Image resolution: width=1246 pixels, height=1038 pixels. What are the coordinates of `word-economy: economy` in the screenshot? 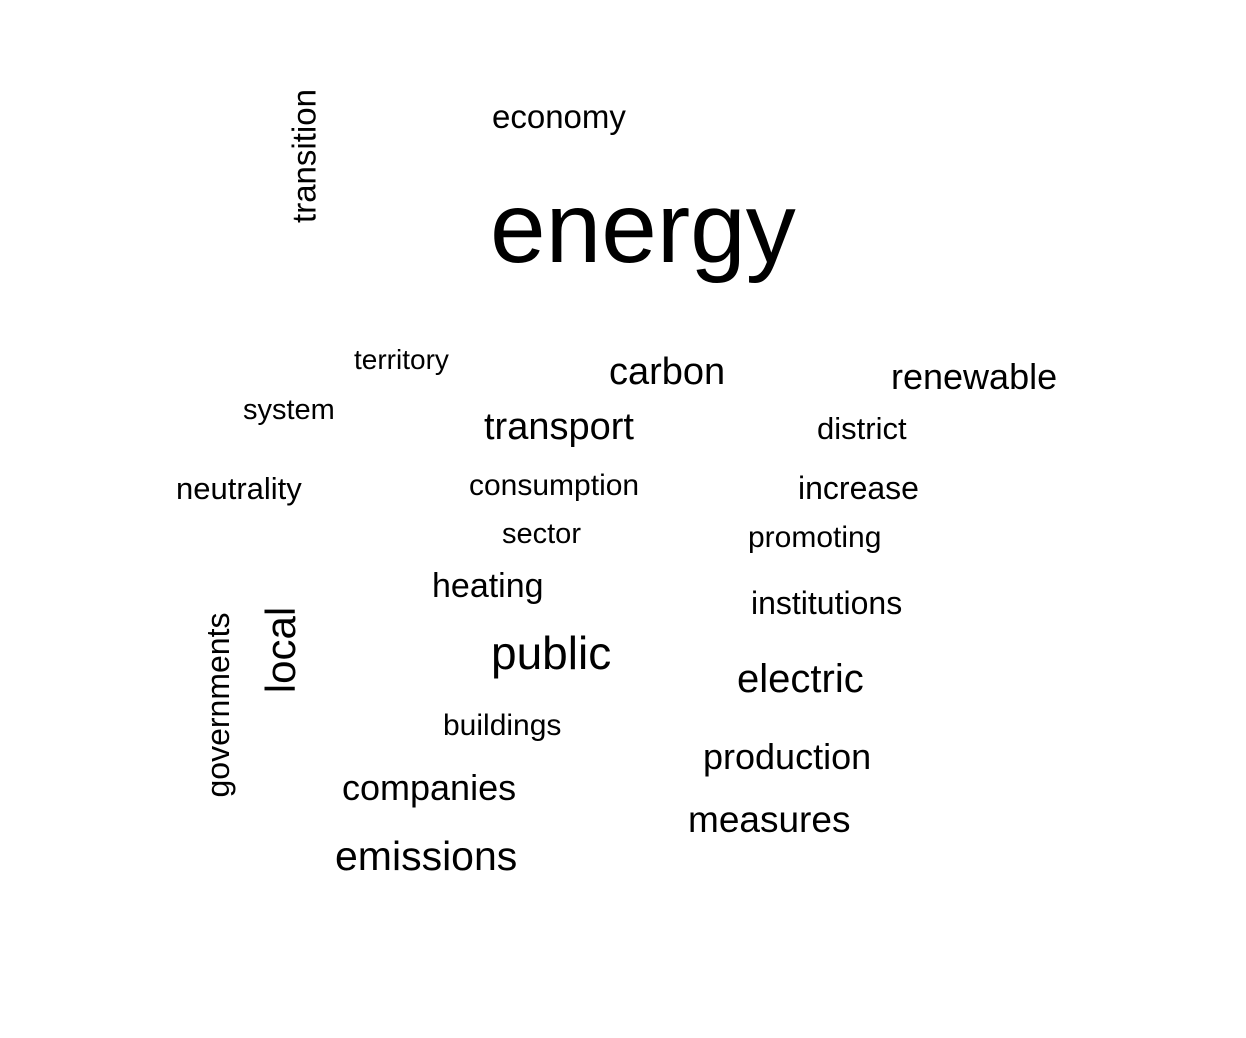 It's located at (559, 116).